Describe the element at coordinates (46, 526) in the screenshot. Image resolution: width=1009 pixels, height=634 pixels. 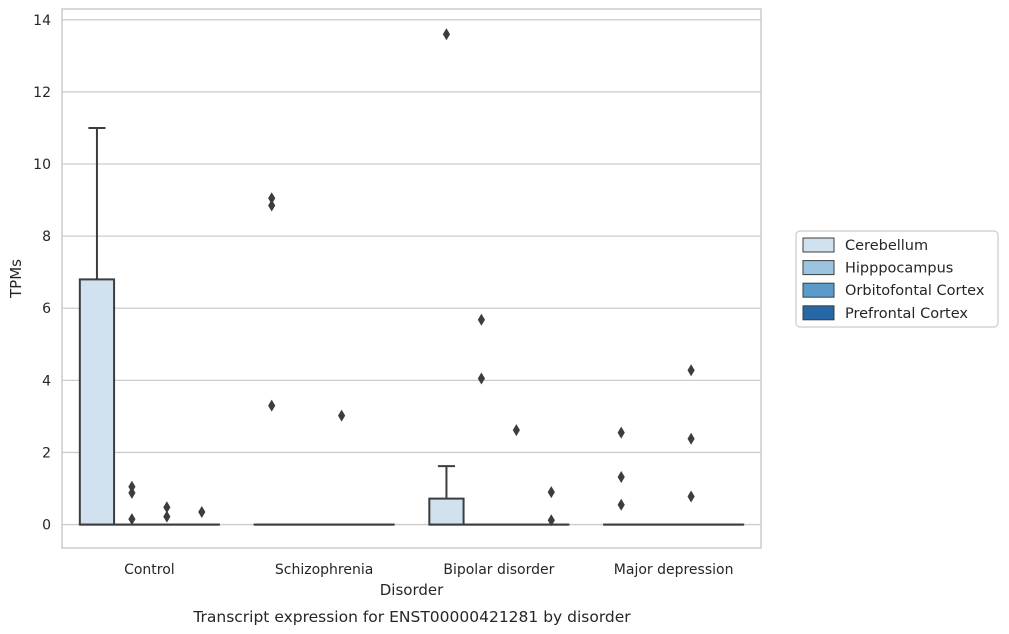
I see `y-tick-label: 0` at that location.